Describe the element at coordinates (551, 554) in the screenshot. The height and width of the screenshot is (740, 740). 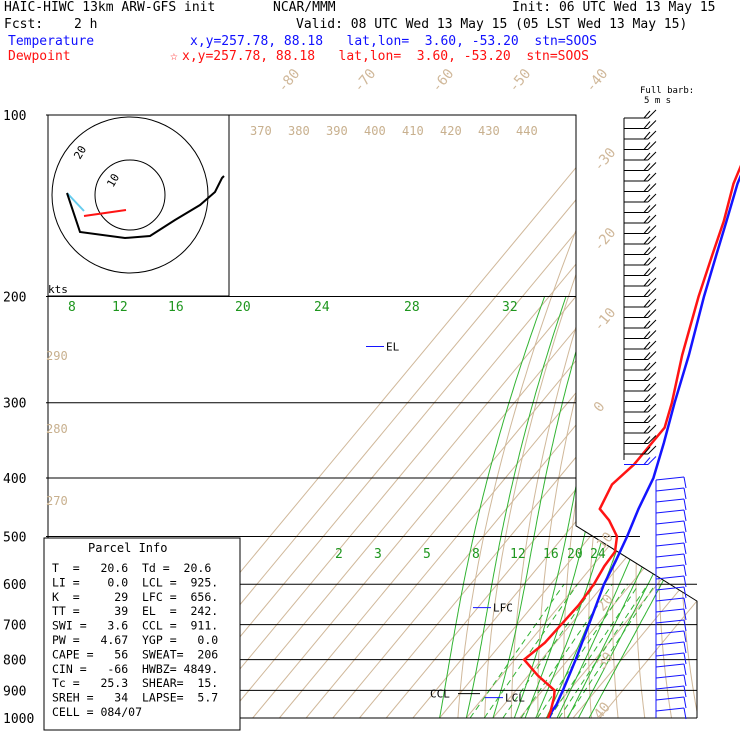
I see `mixing-ratio-label: 16` at that location.